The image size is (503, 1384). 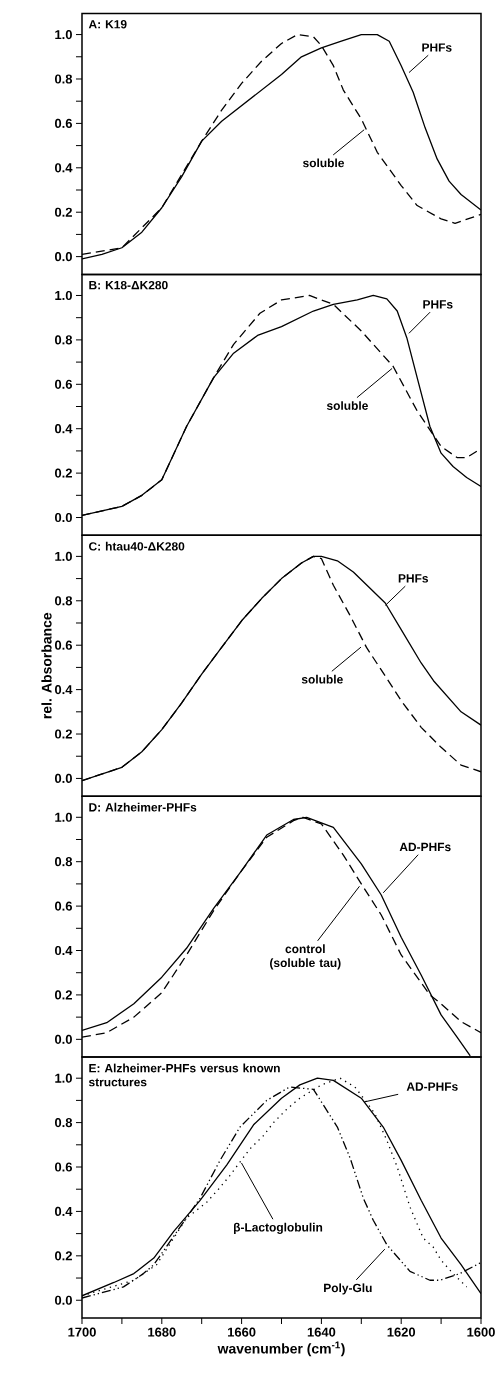 What do you see at coordinates (321, 1332) in the screenshot?
I see `x-tick-label: 1640` at bounding box center [321, 1332].